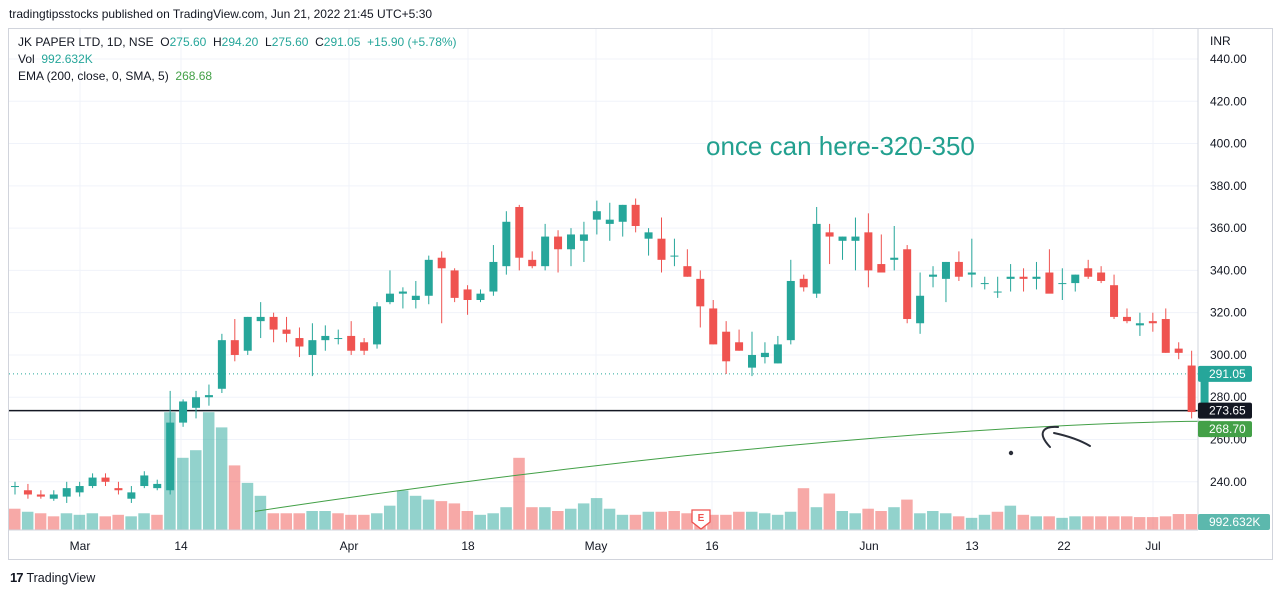 Image resolution: width=1280 pixels, height=595 pixels. I want to click on time-tick-label: 13, so click(972, 546).